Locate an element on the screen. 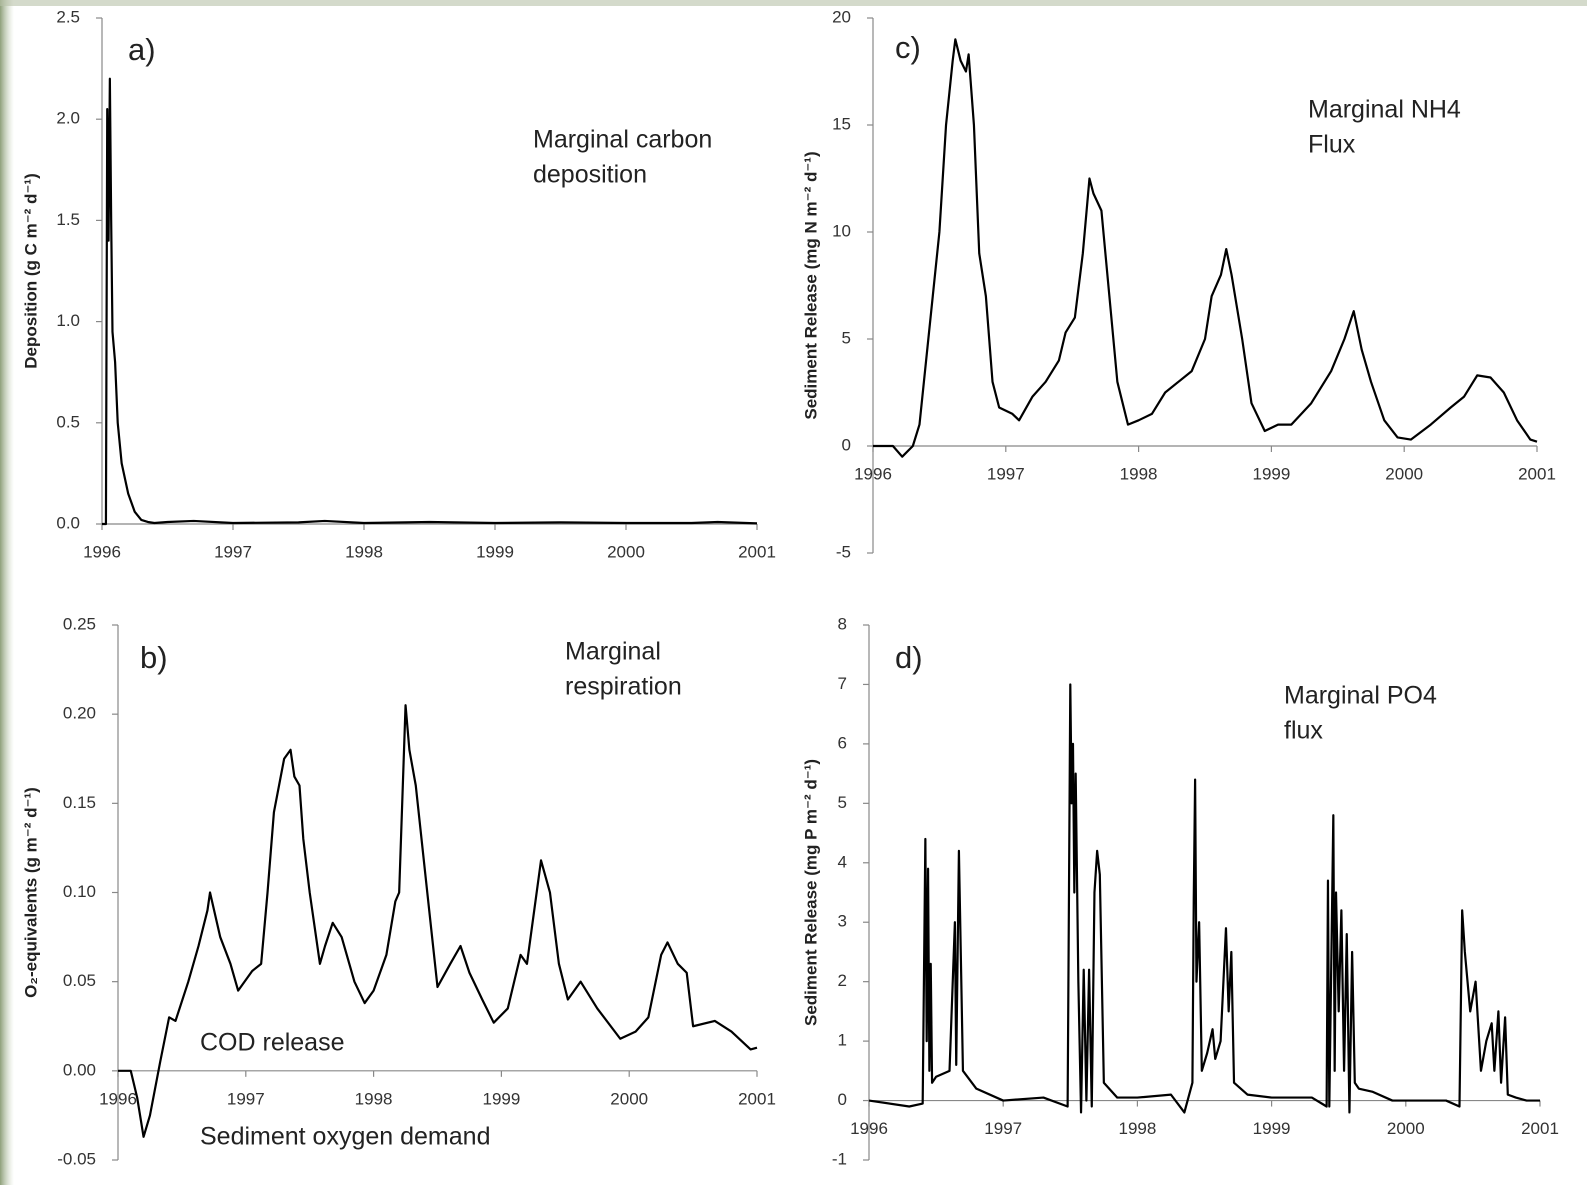 This screenshot has height=1185, width=1587. y-tick-label: 1.5 is located at coordinates (68, 219).